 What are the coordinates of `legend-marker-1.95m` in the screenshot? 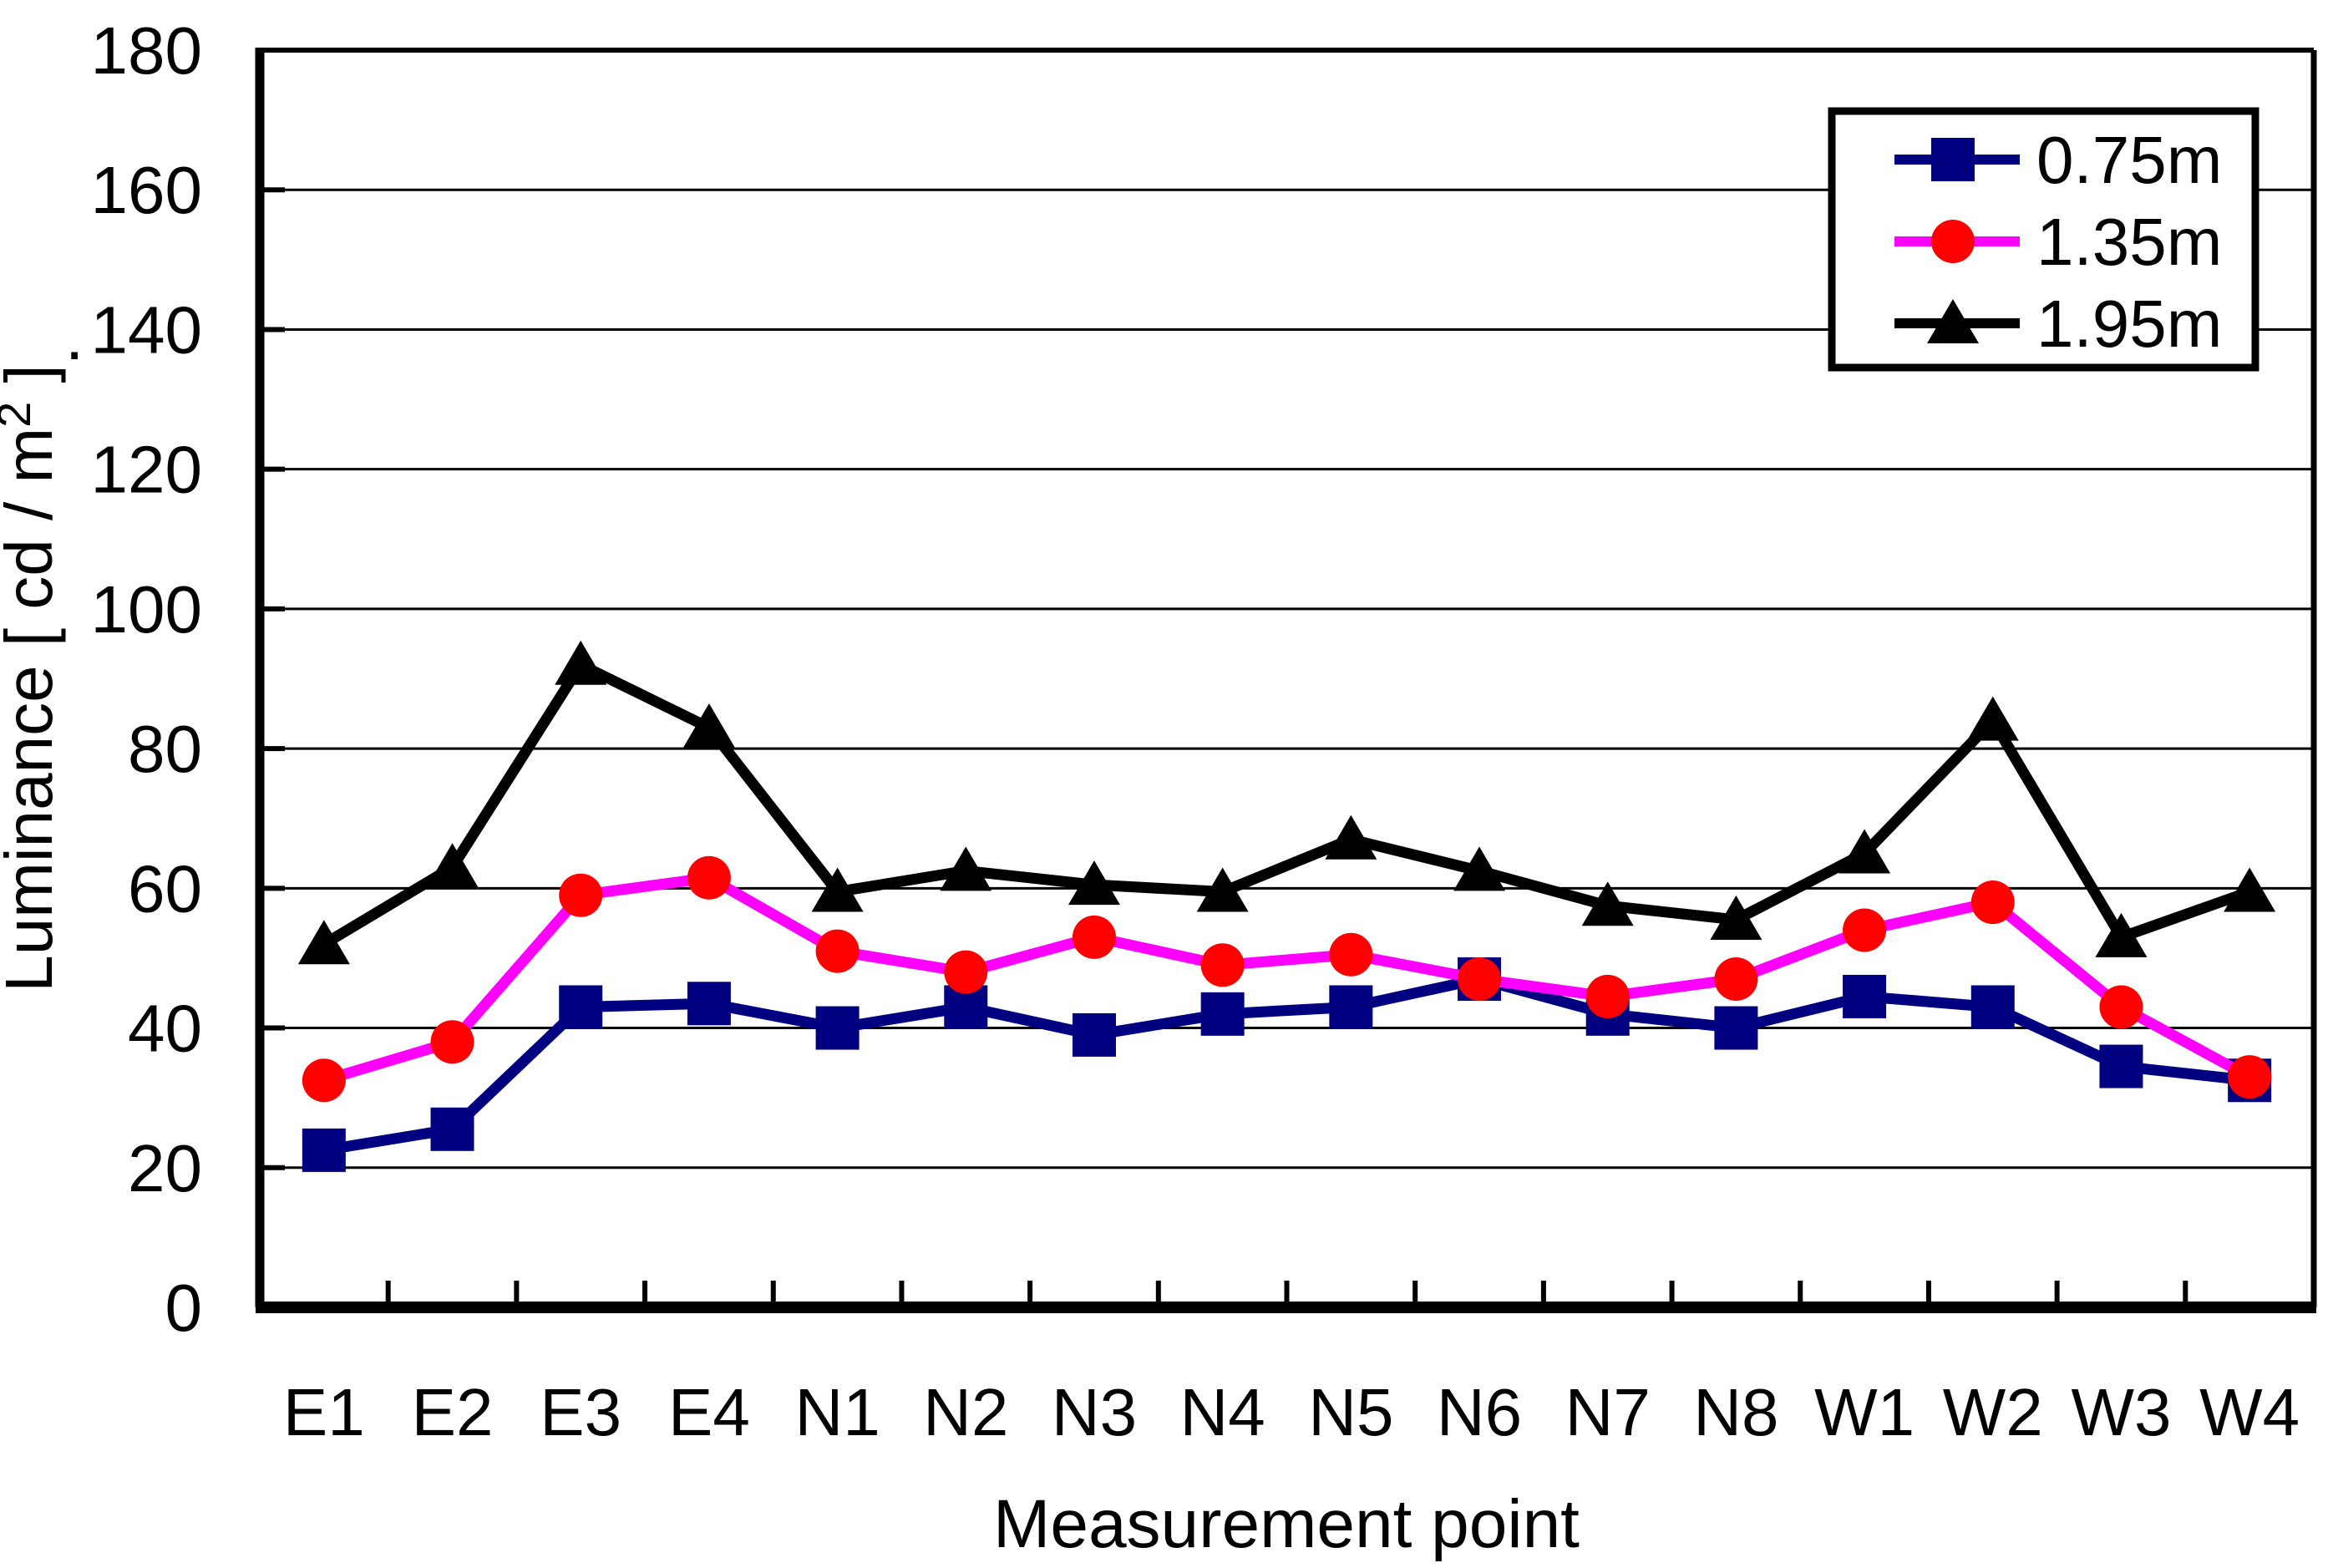 It's located at (1953, 321).